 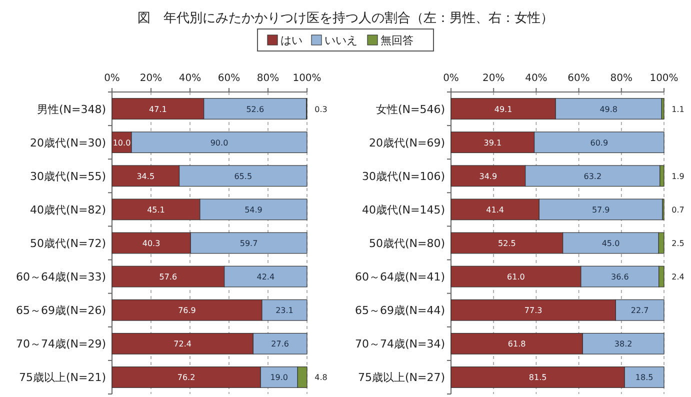 What do you see at coordinates (410, 109) in the screenshot?
I see `y-tick-label: 女性(N=546)` at bounding box center [410, 109].